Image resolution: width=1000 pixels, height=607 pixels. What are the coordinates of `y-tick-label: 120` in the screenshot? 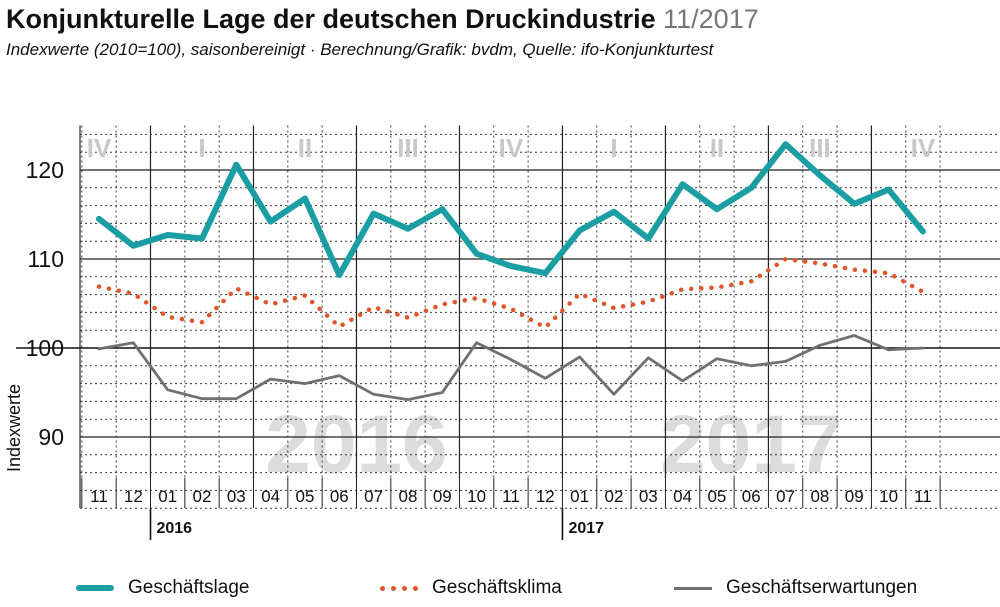 It's located at (45, 170).